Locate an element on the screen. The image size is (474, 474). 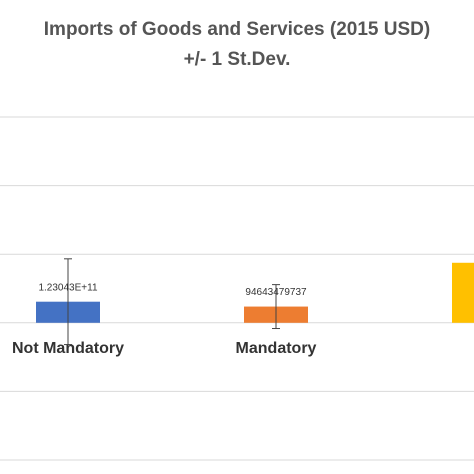
chart-subtitle: +/- 1 St.Dev. is located at coordinates (237, 59).